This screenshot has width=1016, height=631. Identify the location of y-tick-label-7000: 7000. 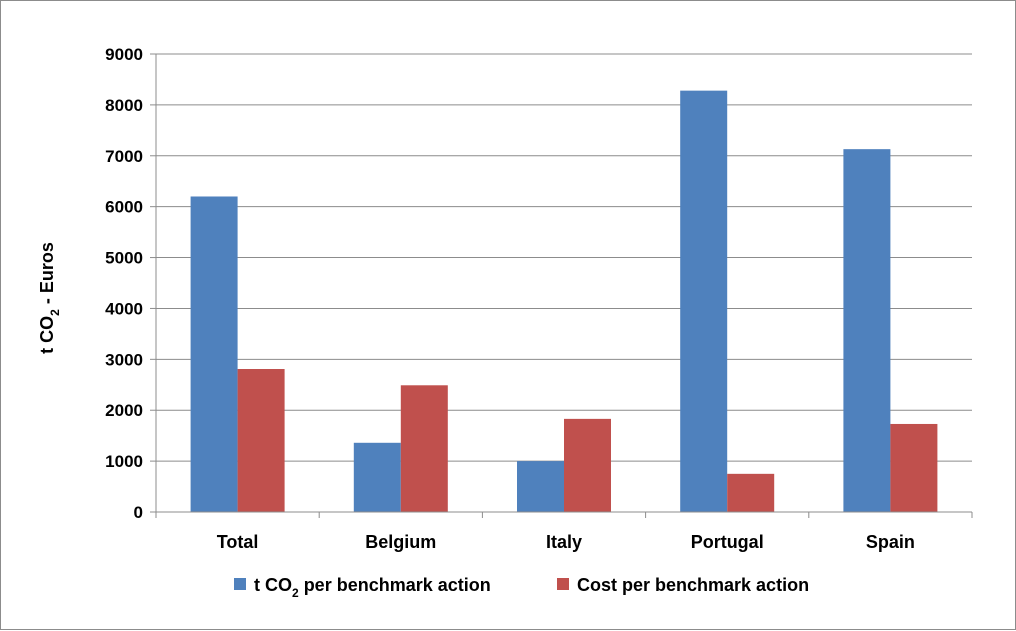
(124, 156).